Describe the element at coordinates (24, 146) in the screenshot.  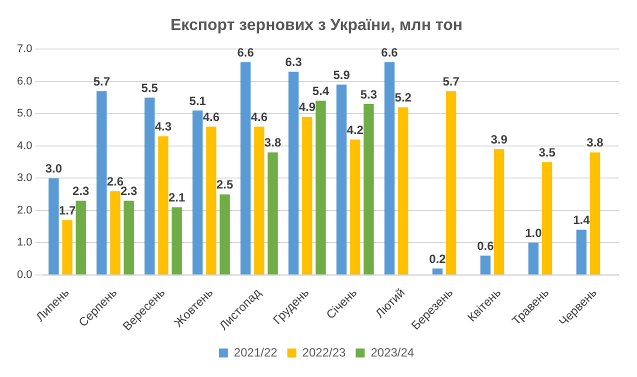
I see `y-tick-label: 4.0` at that location.